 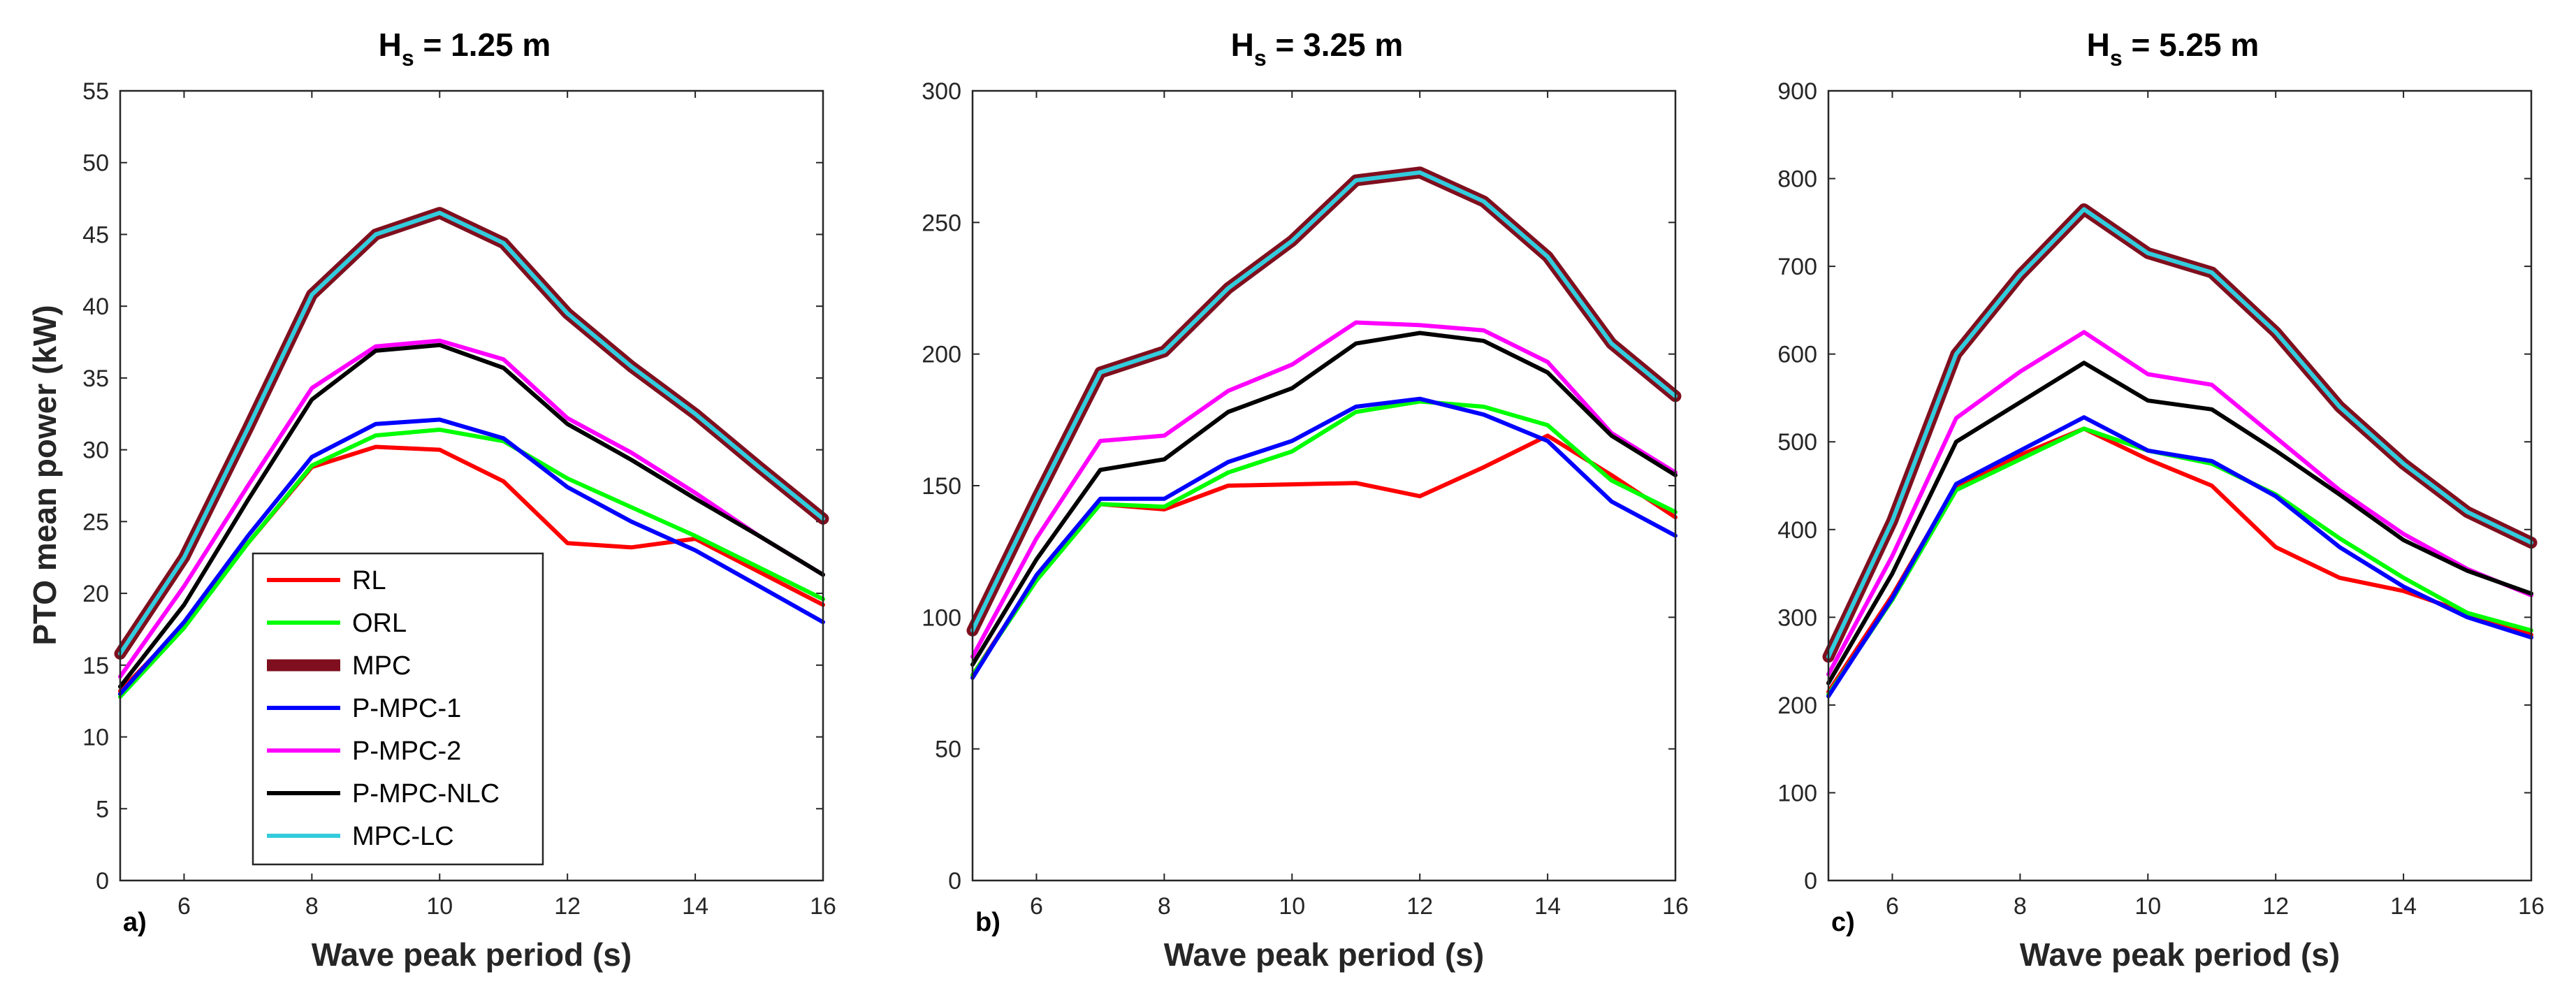 What do you see at coordinates (95, 91) in the screenshot?
I see `y-tick-label: 55` at bounding box center [95, 91].